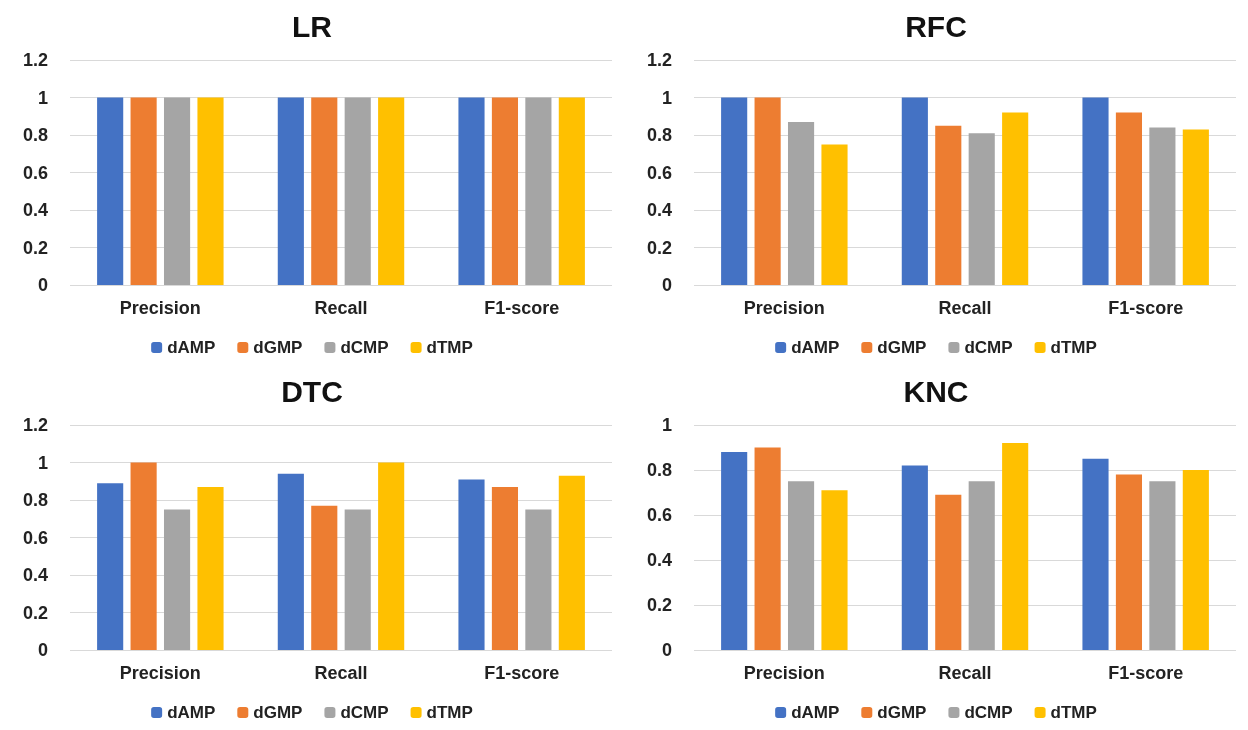  What do you see at coordinates (312, 391) in the screenshot?
I see `chart-title: DTC` at bounding box center [312, 391].